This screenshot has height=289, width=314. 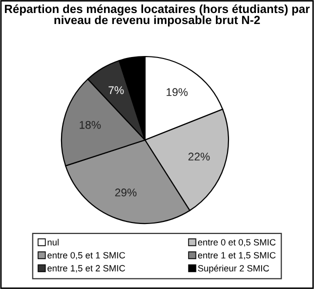 I want to click on legend-label: entre 0,5 et 1 SMIC, so click(x=87, y=256).